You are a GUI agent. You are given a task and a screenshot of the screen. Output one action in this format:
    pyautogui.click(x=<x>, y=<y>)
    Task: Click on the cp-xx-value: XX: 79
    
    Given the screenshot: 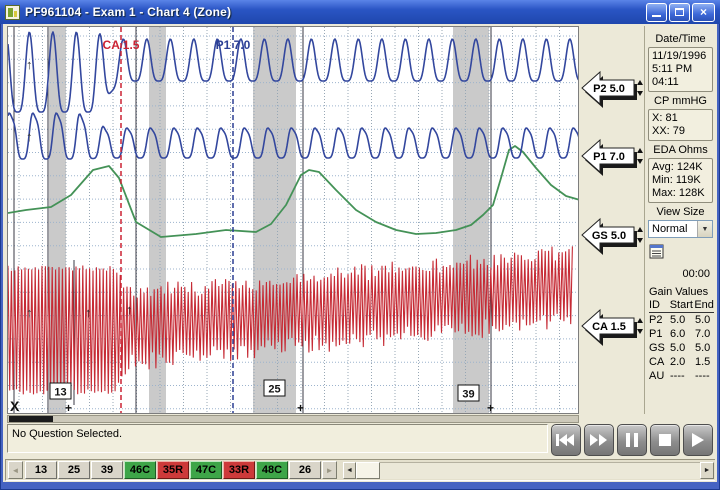 What is the action you would take?
    pyautogui.click(x=669, y=131)
    